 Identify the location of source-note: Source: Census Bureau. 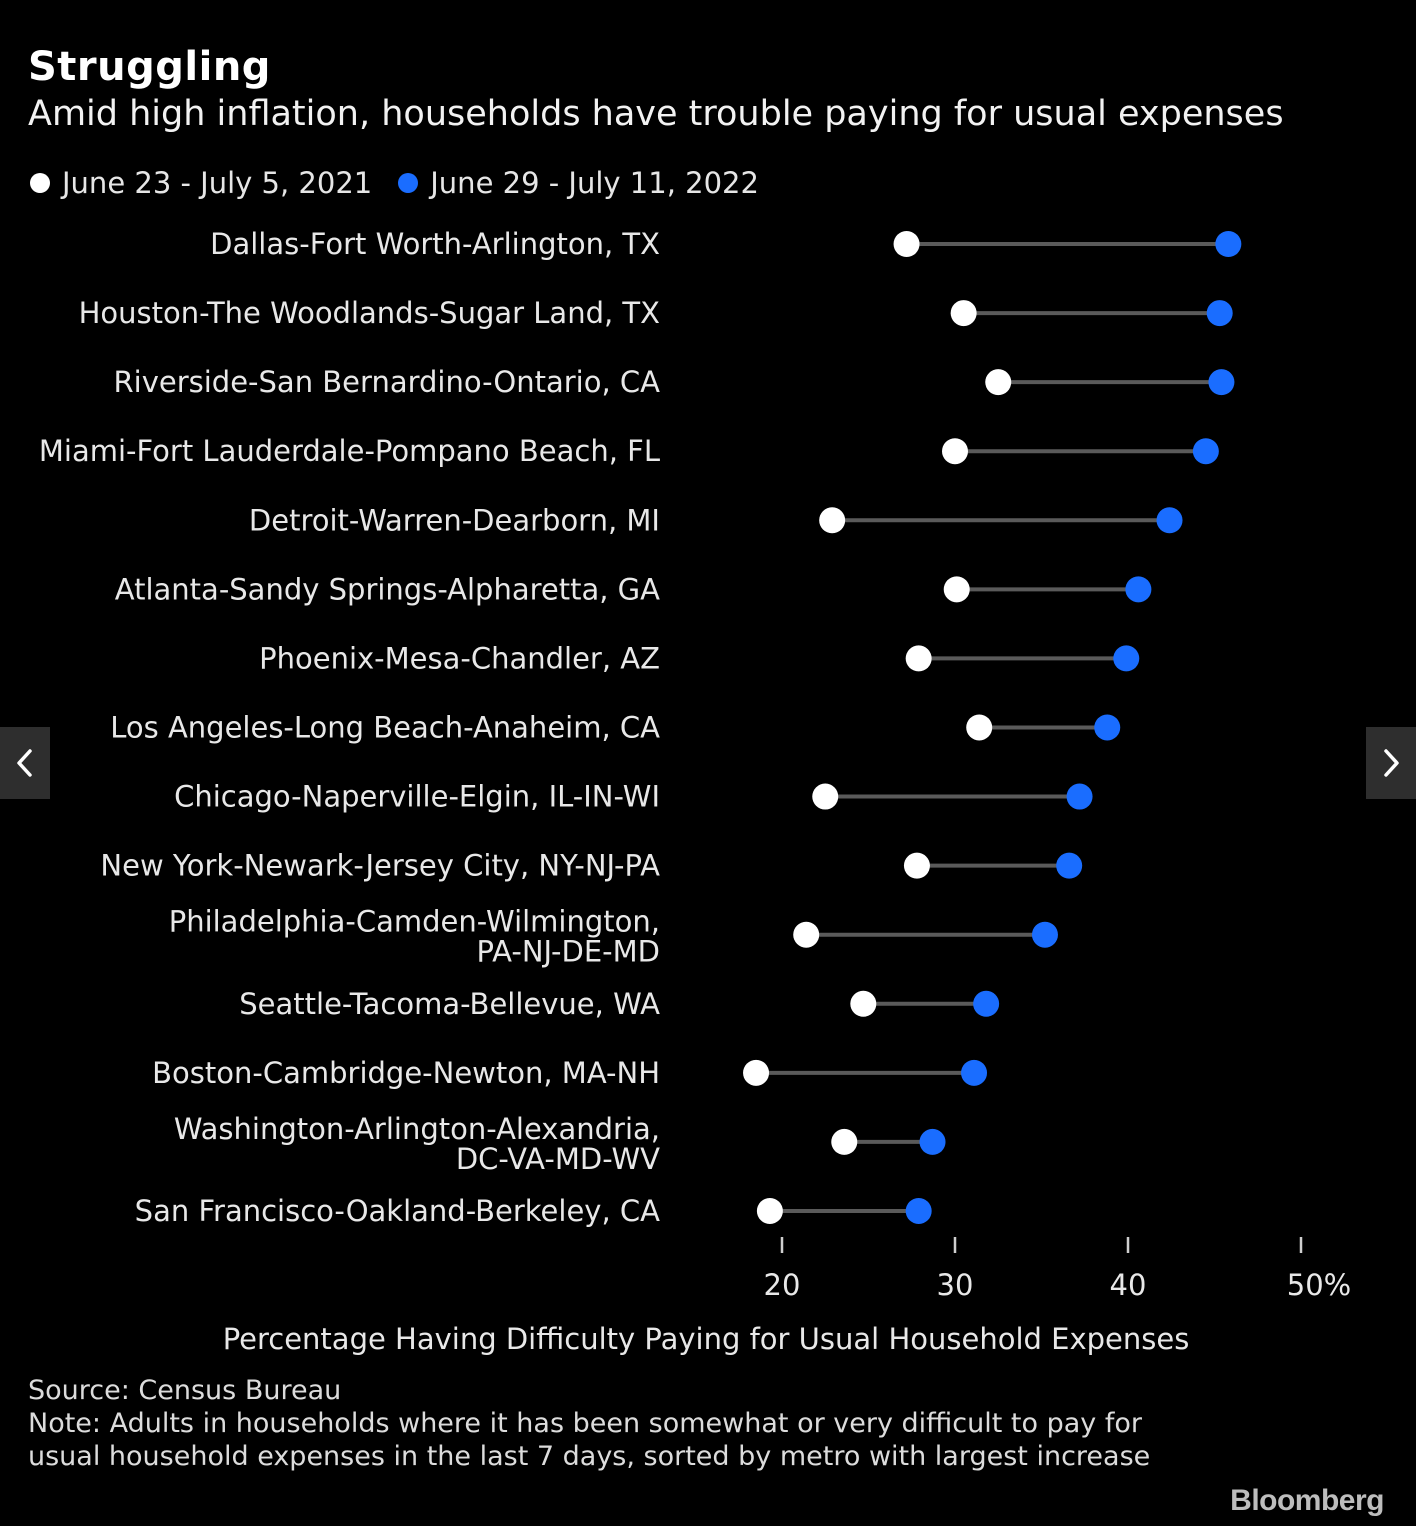
(185, 1390).